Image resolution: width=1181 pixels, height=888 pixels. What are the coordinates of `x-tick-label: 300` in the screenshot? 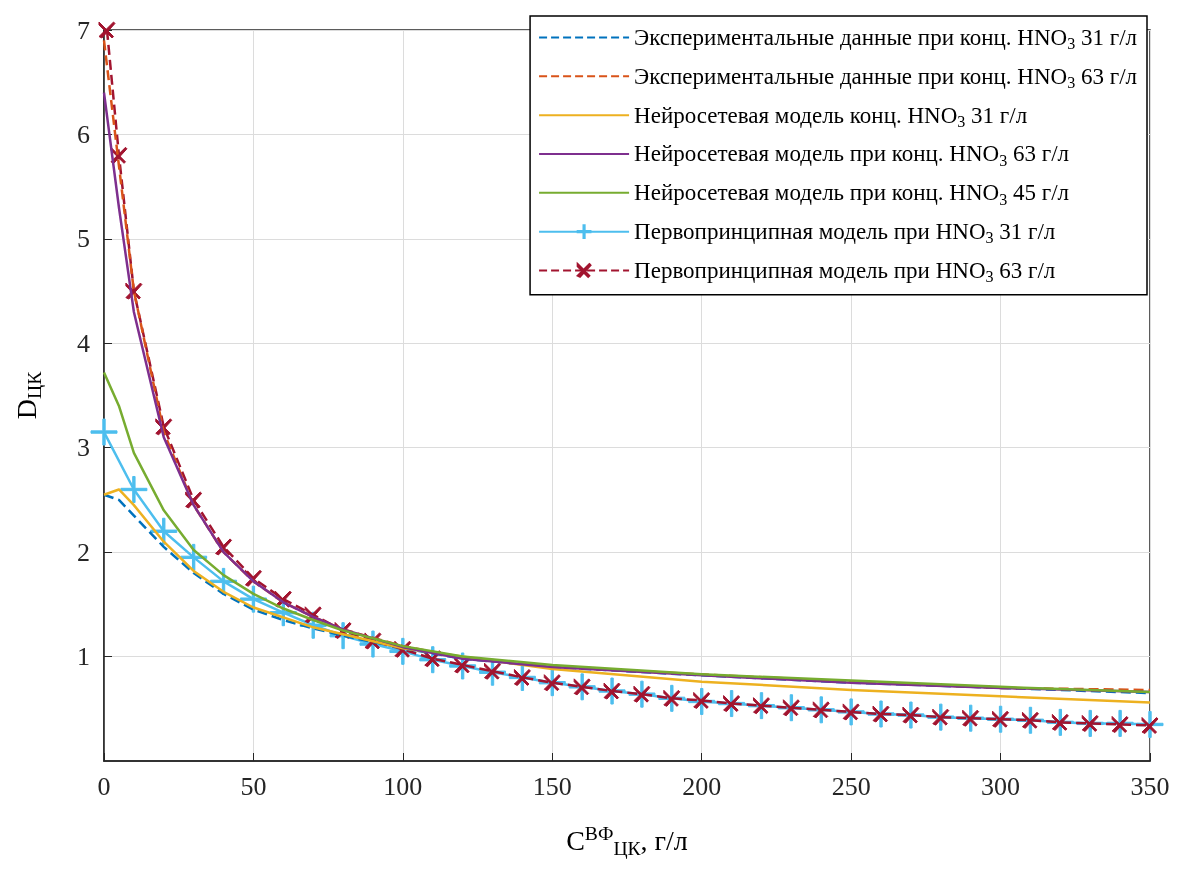 It's located at (1001, 786).